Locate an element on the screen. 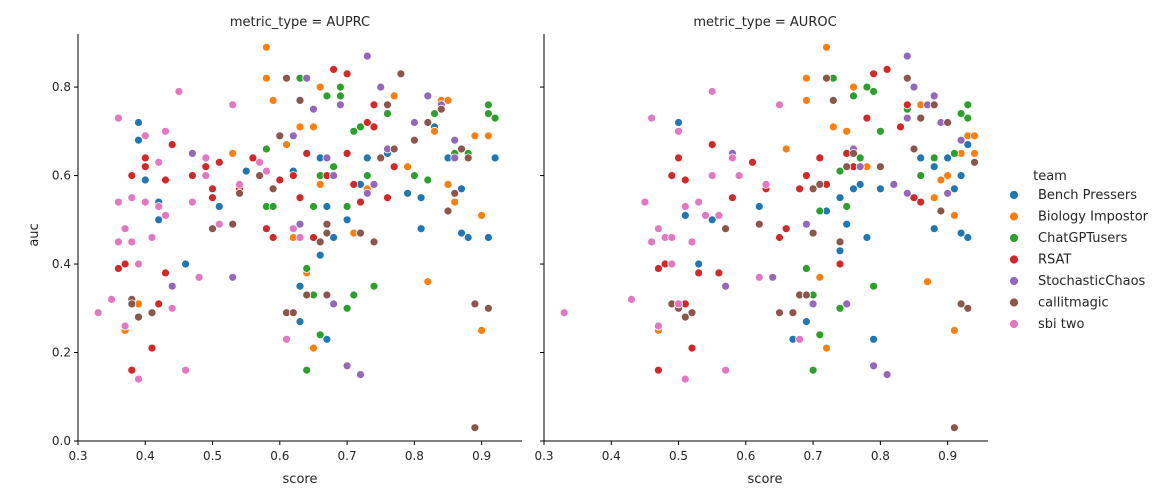 The image size is (1167, 500). y-tick-label: 0.2 is located at coordinates (61, 353).